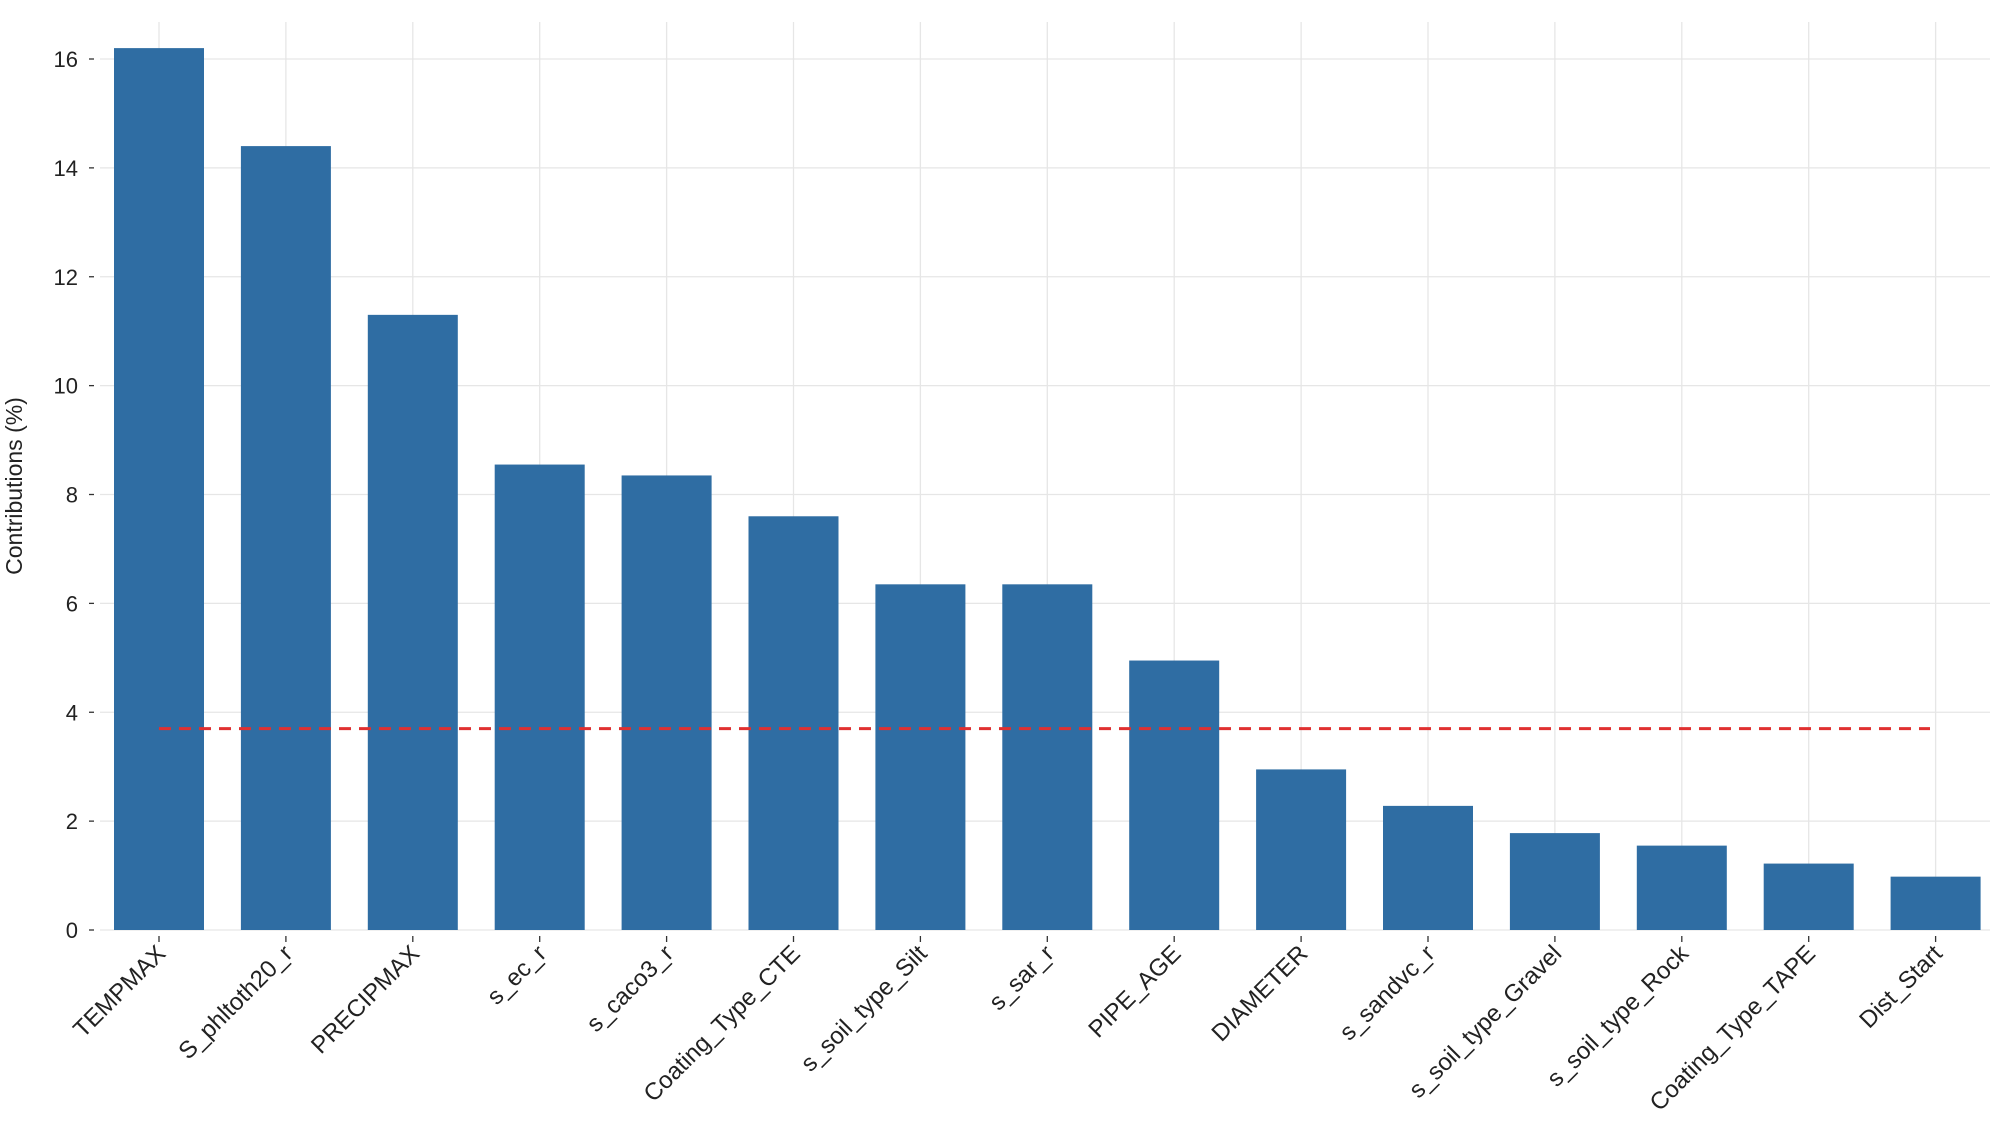 The width and height of the screenshot is (1996, 1129). Describe the element at coordinates (517, 975) in the screenshot. I see `x-tick-label: s_ec_r` at that location.